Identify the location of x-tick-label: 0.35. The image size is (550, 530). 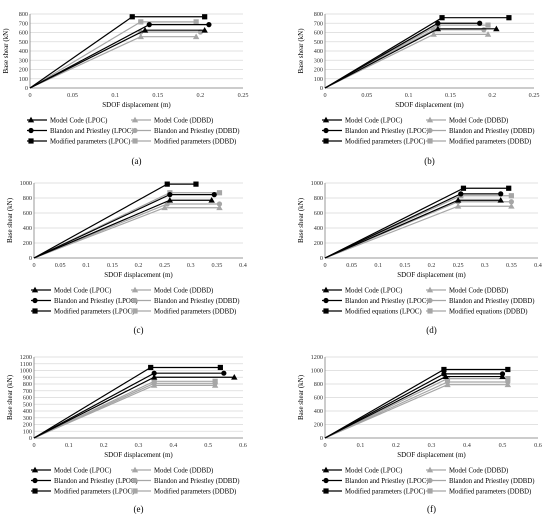
(511, 265).